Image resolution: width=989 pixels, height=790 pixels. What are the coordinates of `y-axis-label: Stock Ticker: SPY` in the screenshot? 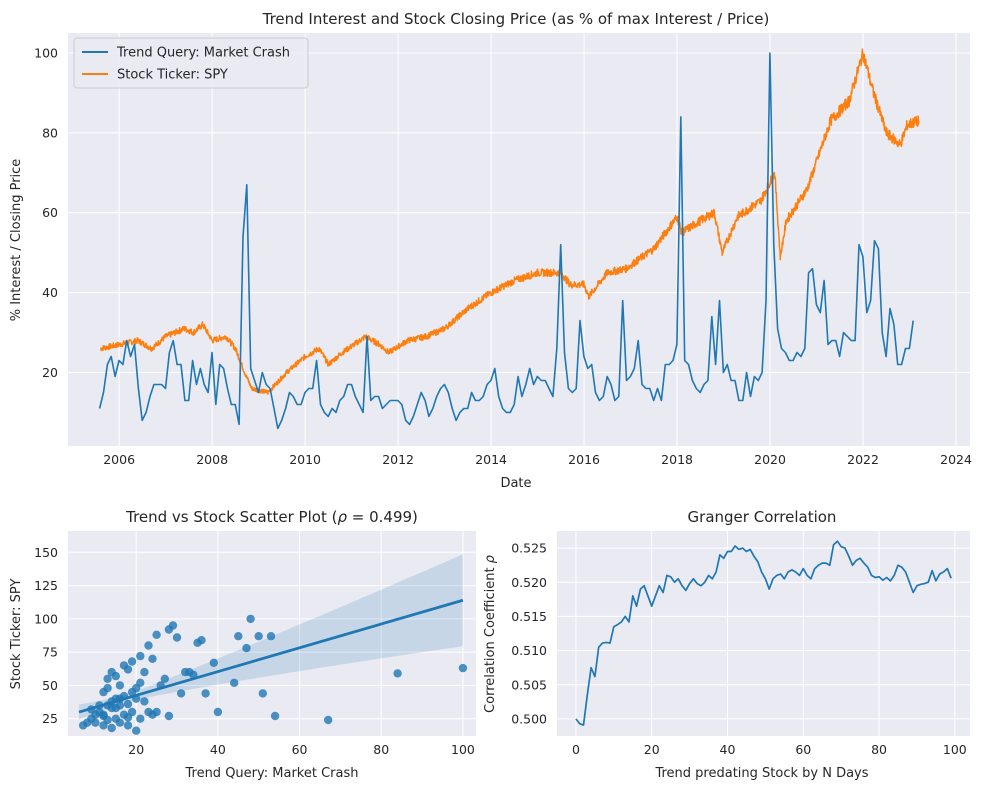 It's located at (16, 634).